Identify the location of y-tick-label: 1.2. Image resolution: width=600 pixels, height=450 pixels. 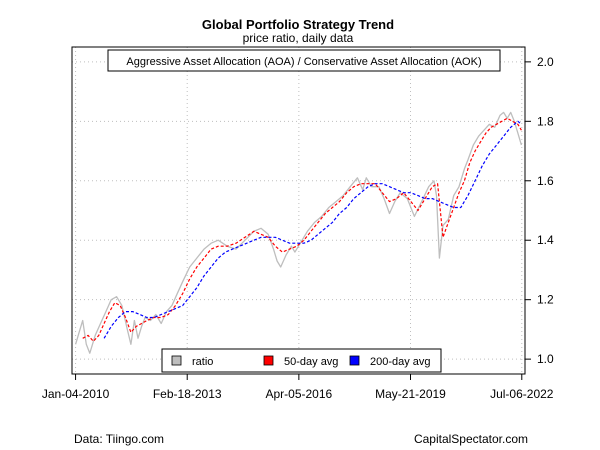
(545, 300).